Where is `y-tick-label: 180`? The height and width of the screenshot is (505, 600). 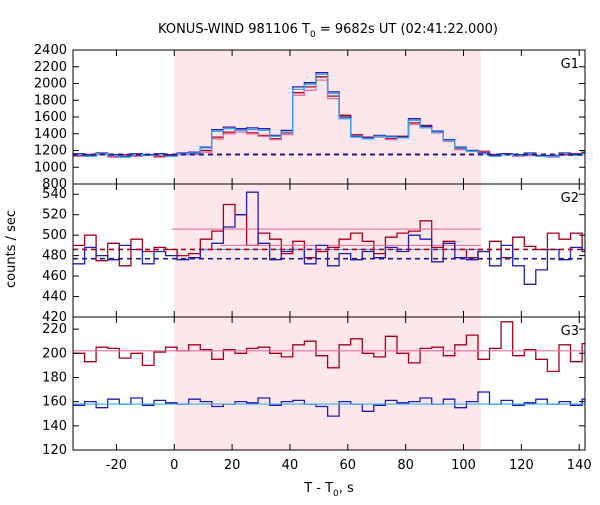 y-tick-label: 180 is located at coordinates (54, 377).